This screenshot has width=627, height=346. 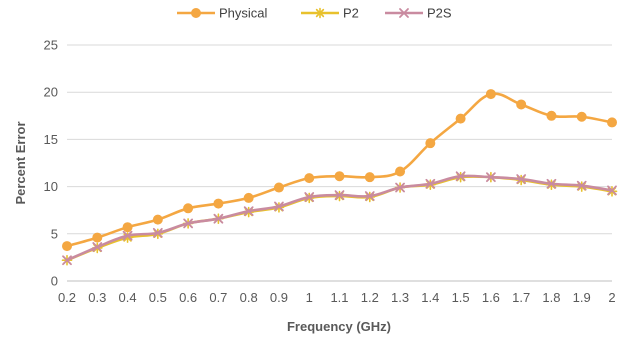 I want to click on x-tick-label: 0.8, so click(x=249, y=297).